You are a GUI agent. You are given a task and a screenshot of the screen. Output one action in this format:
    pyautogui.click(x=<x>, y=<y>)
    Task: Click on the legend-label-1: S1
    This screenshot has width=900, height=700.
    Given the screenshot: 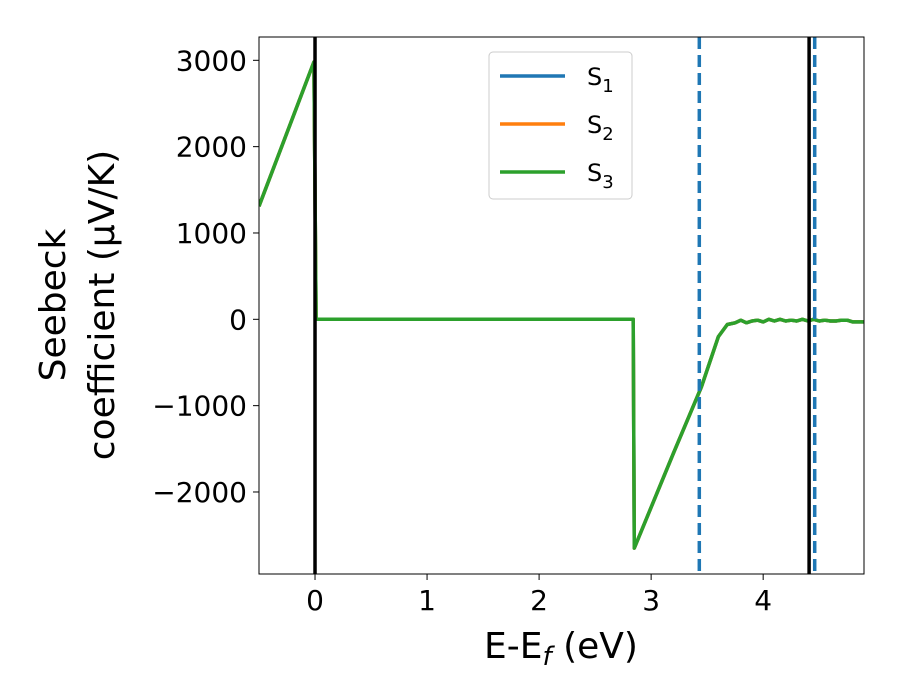 What is the action you would take?
    pyautogui.click(x=600, y=80)
    